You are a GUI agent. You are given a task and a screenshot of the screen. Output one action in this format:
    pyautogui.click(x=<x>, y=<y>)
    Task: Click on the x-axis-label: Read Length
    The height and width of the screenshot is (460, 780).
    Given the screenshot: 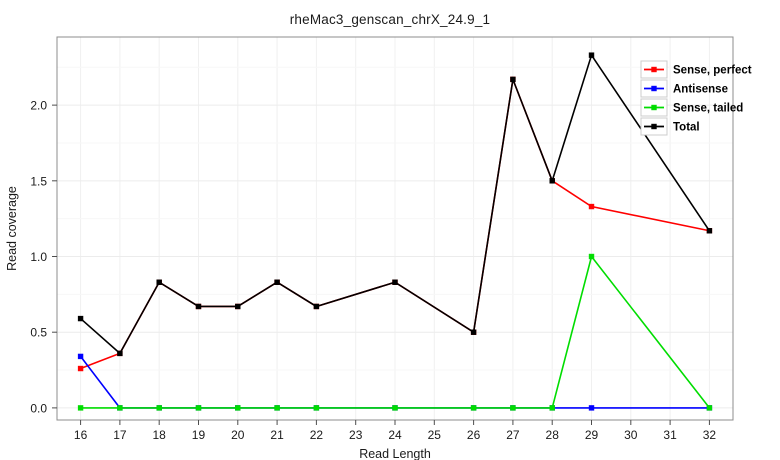 What is the action you would take?
    pyautogui.click(x=395, y=453)
    